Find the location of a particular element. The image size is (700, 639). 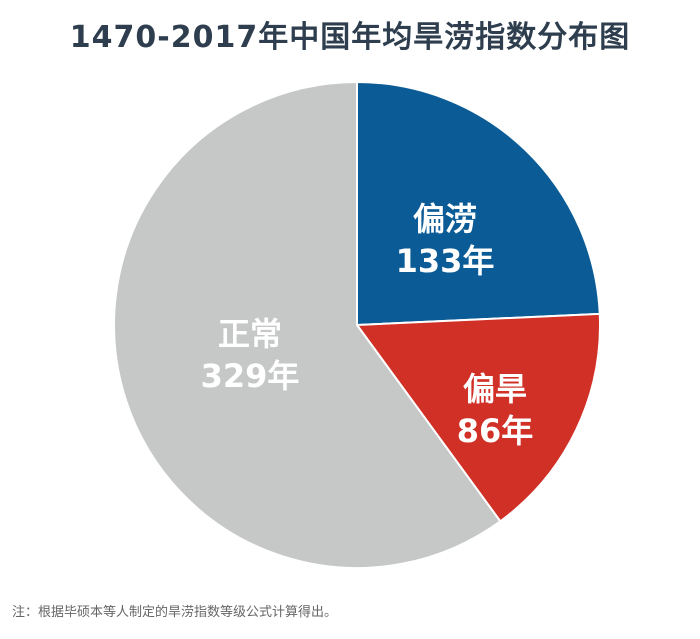

slice-label-value-3: 329年 is located at coordinates (250, 376).